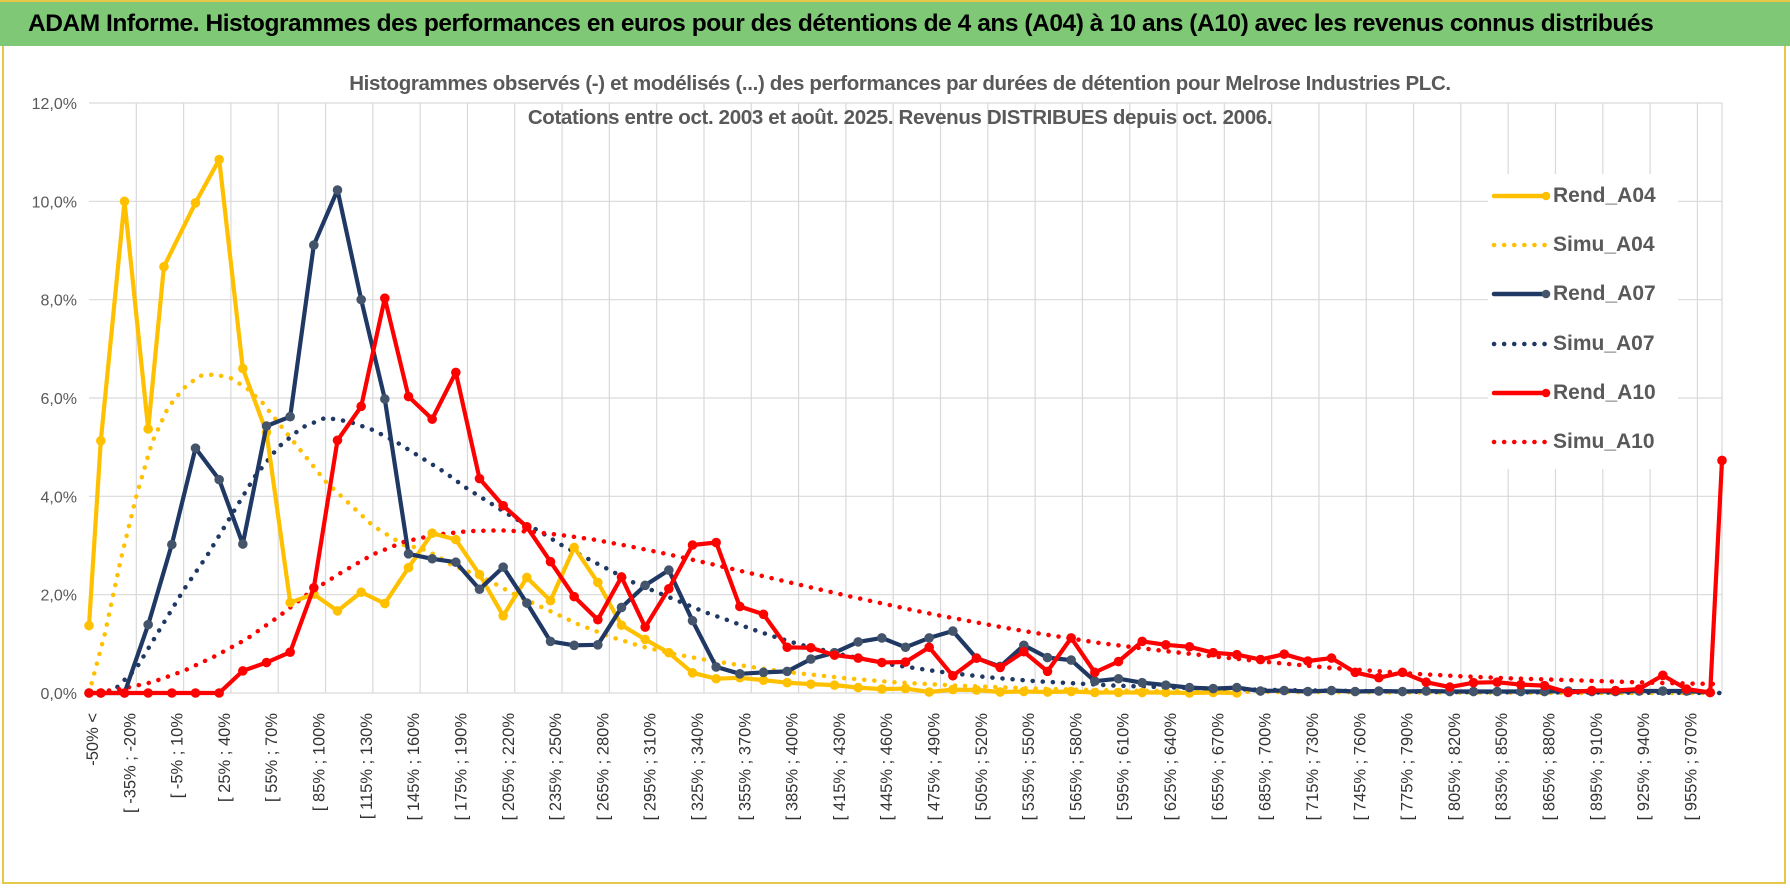 The width and height of the screenshot is (1790, 888). Describe the element at coordinates (1266, 767) in the screenshot. I see `x-tick-label: [ 685% ; 700%` at that location.